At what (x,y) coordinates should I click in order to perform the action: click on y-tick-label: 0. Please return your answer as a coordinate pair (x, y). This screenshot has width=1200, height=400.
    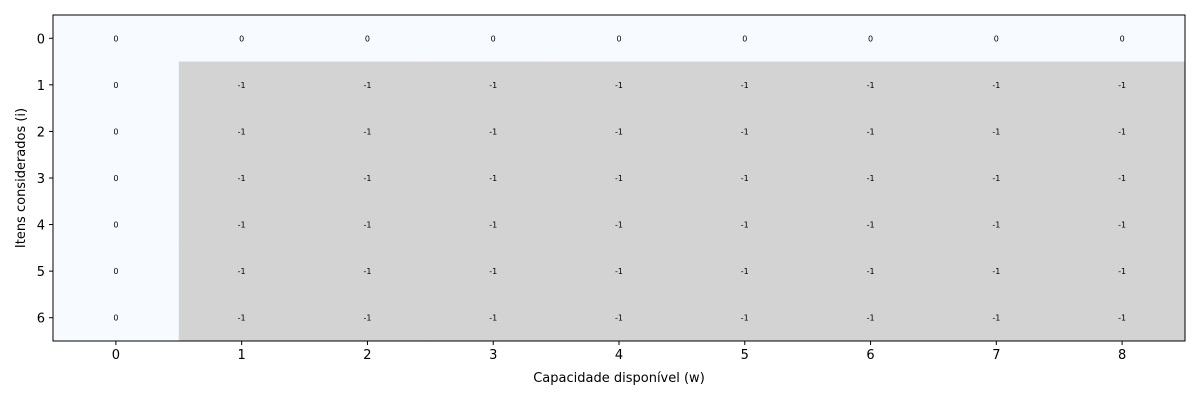
    Looking at the image, I should click on (41, 39).